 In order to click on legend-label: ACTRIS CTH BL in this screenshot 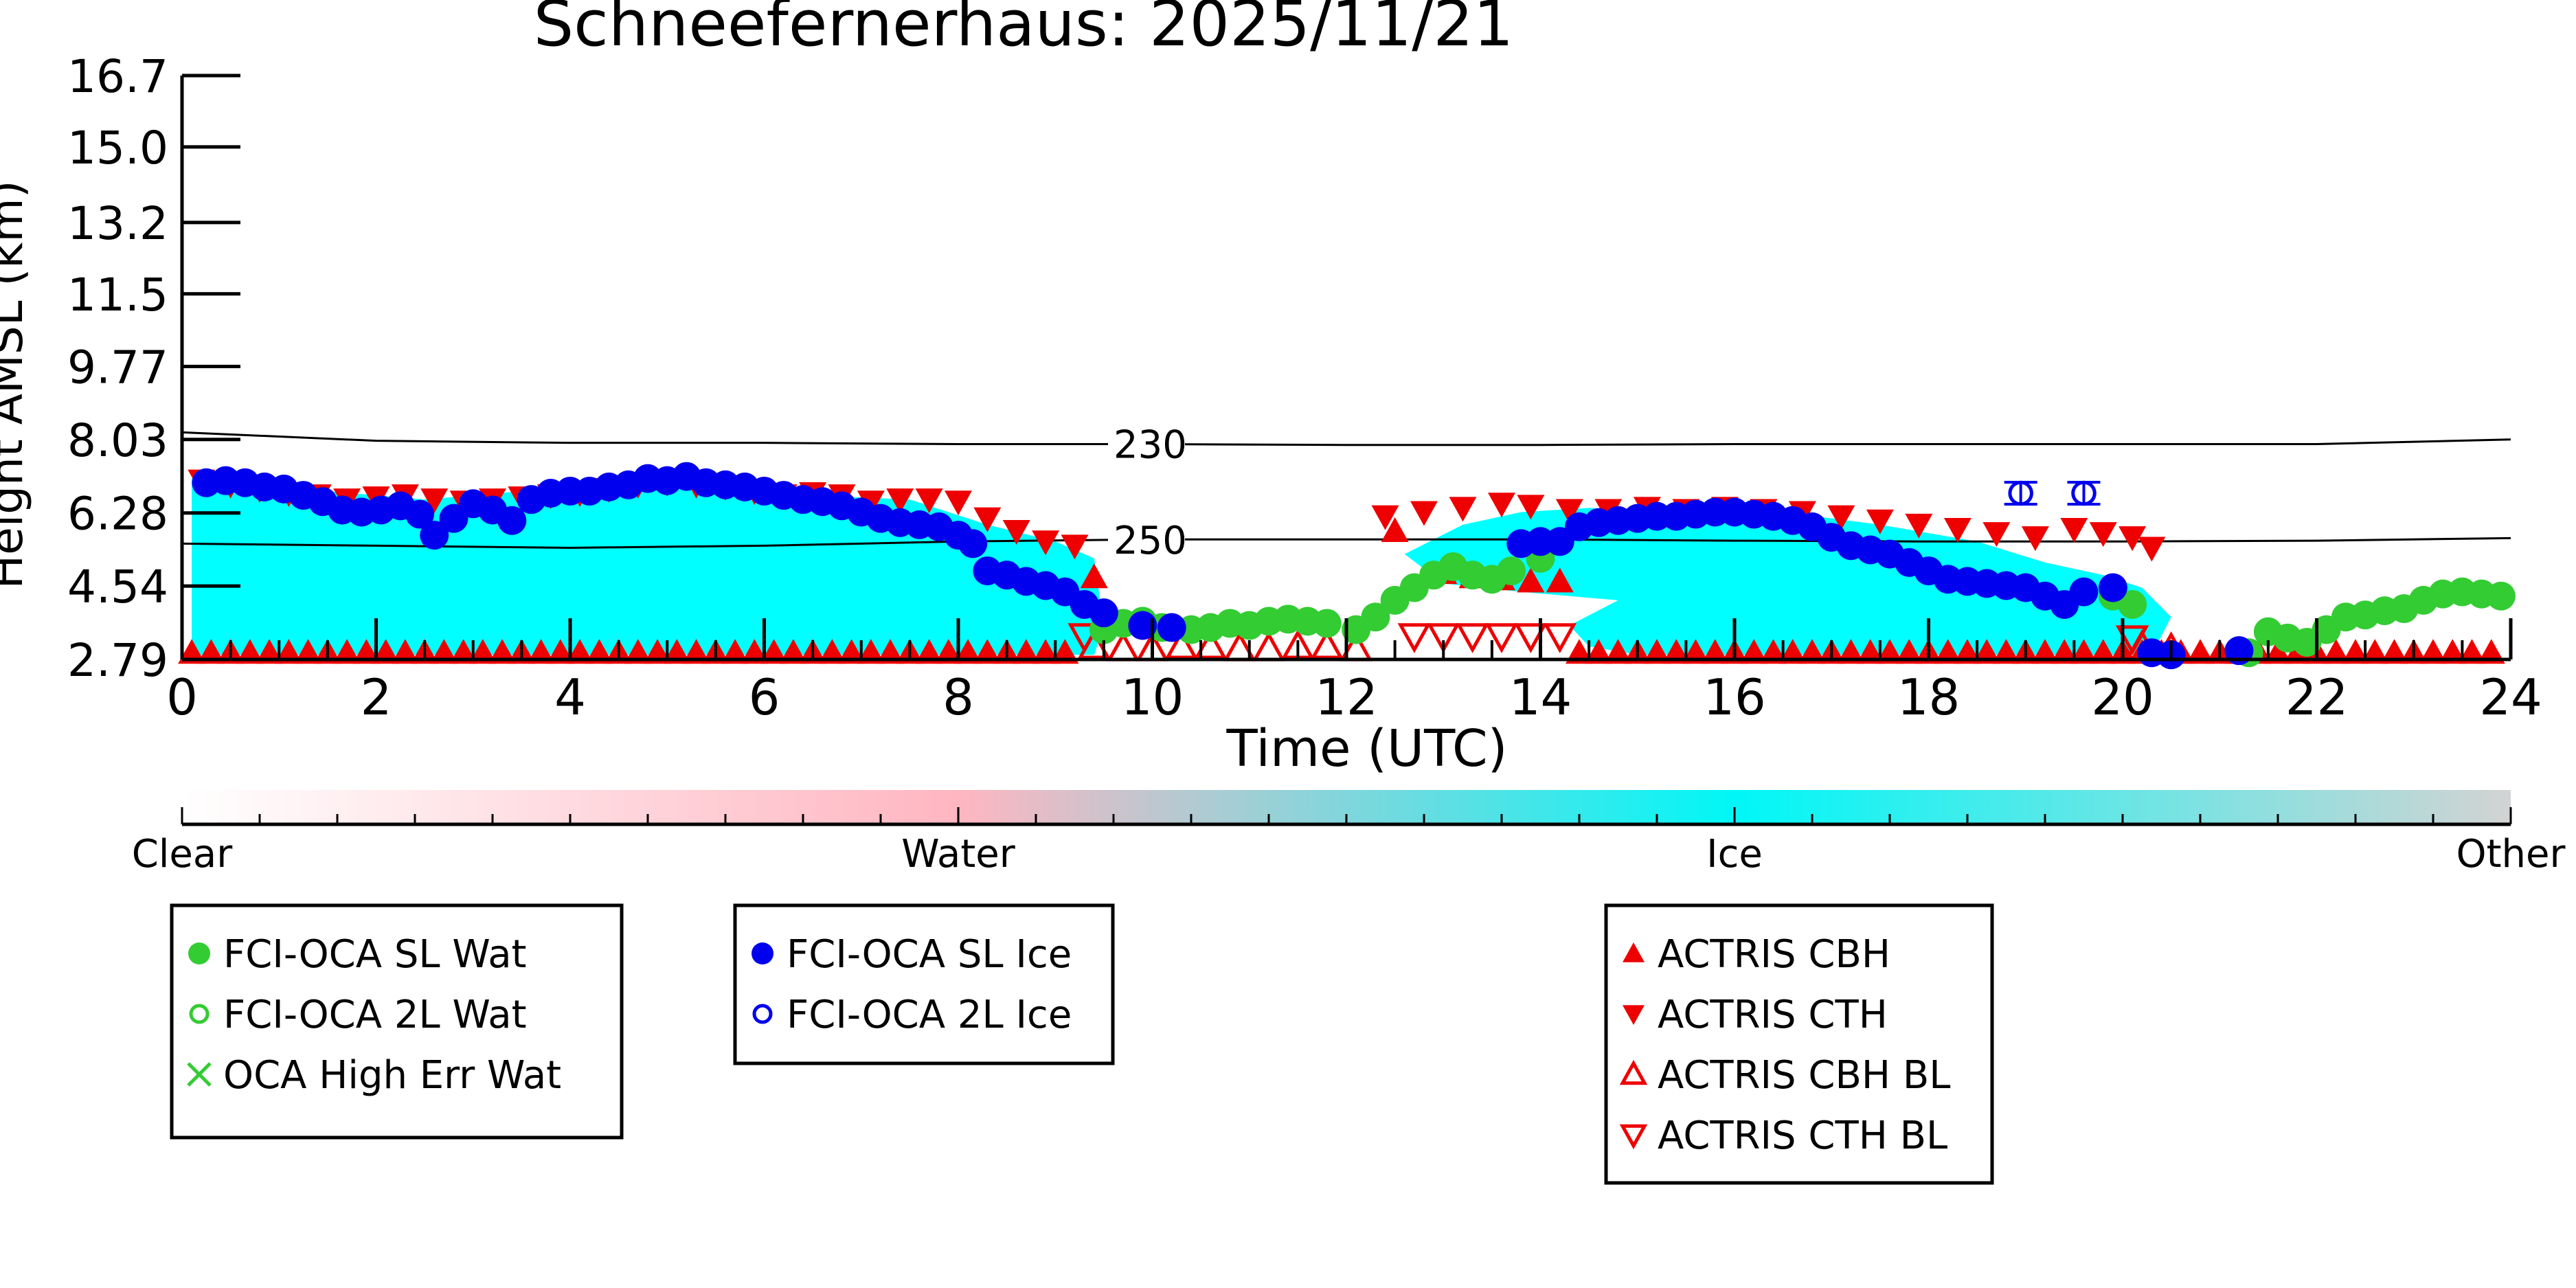, I will do `click(1802, 1136)`.